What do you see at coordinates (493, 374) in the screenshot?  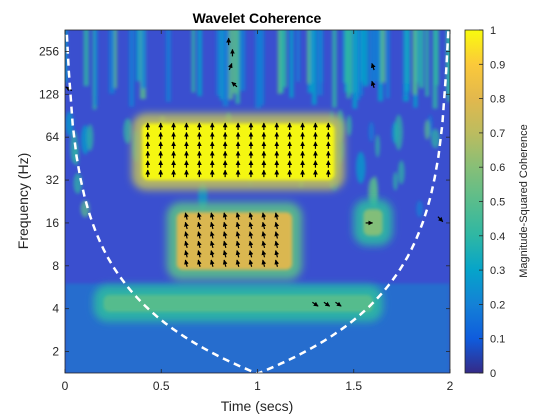 I see `colorbar-tick-label: 0` at bounding box center [493, 374].